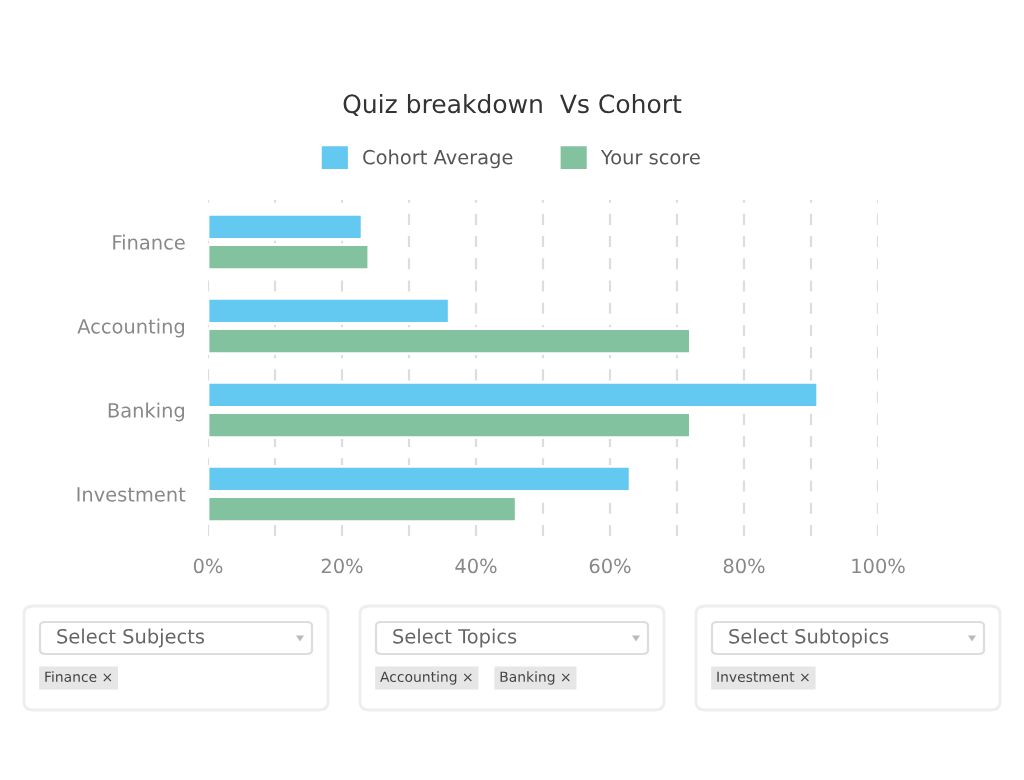  I want to click on text: Select Subjects, so click(131, 638).